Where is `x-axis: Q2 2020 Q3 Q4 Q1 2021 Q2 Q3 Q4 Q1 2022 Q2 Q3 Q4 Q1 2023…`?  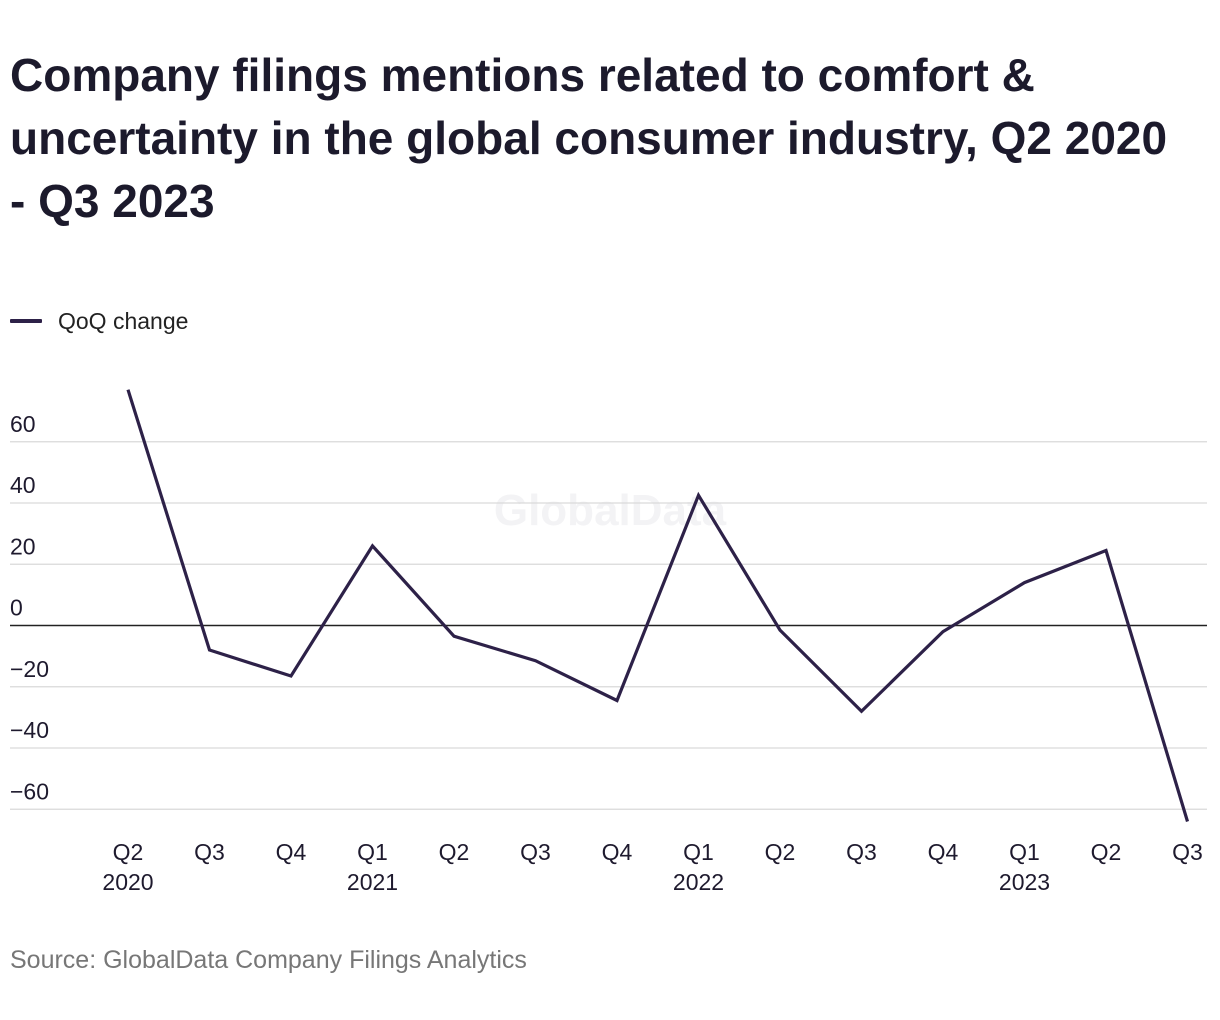
x-axis: Q2 2020 Q3 Q4 Q1 2021 Q2 Q3 Q4 Q1 2022 Q2 Q3 Q4 Q1 2023… is located at coordinates (652, 867).